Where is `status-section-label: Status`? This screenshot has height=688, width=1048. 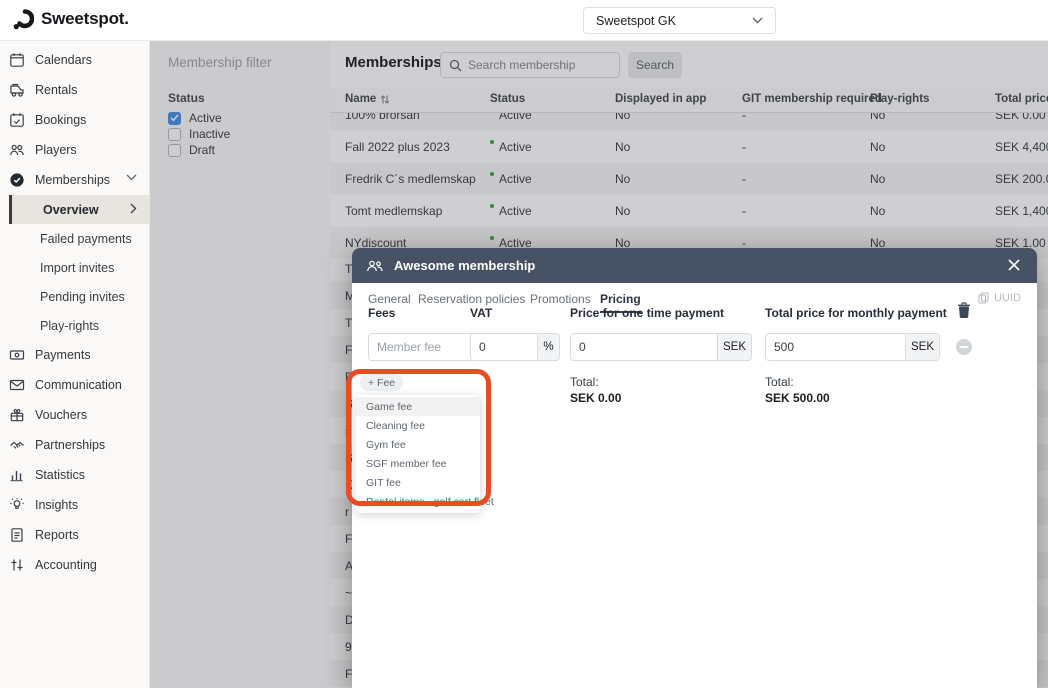 status-section-label: Status is located at coordinates (186, 98).